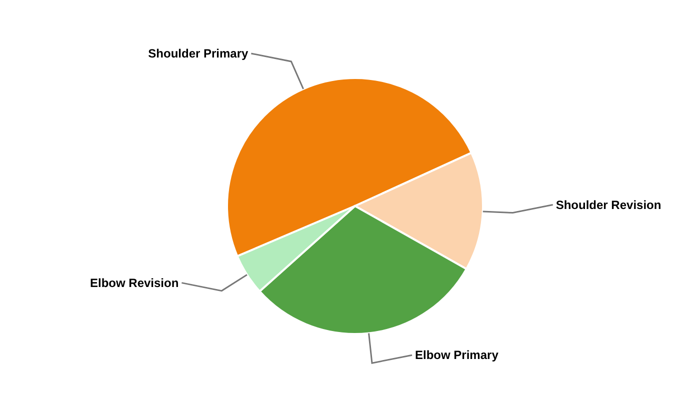 This screenshot has width=700, height=400. I want to click on slice-label: Shoulder Primary, so click(198, 53).